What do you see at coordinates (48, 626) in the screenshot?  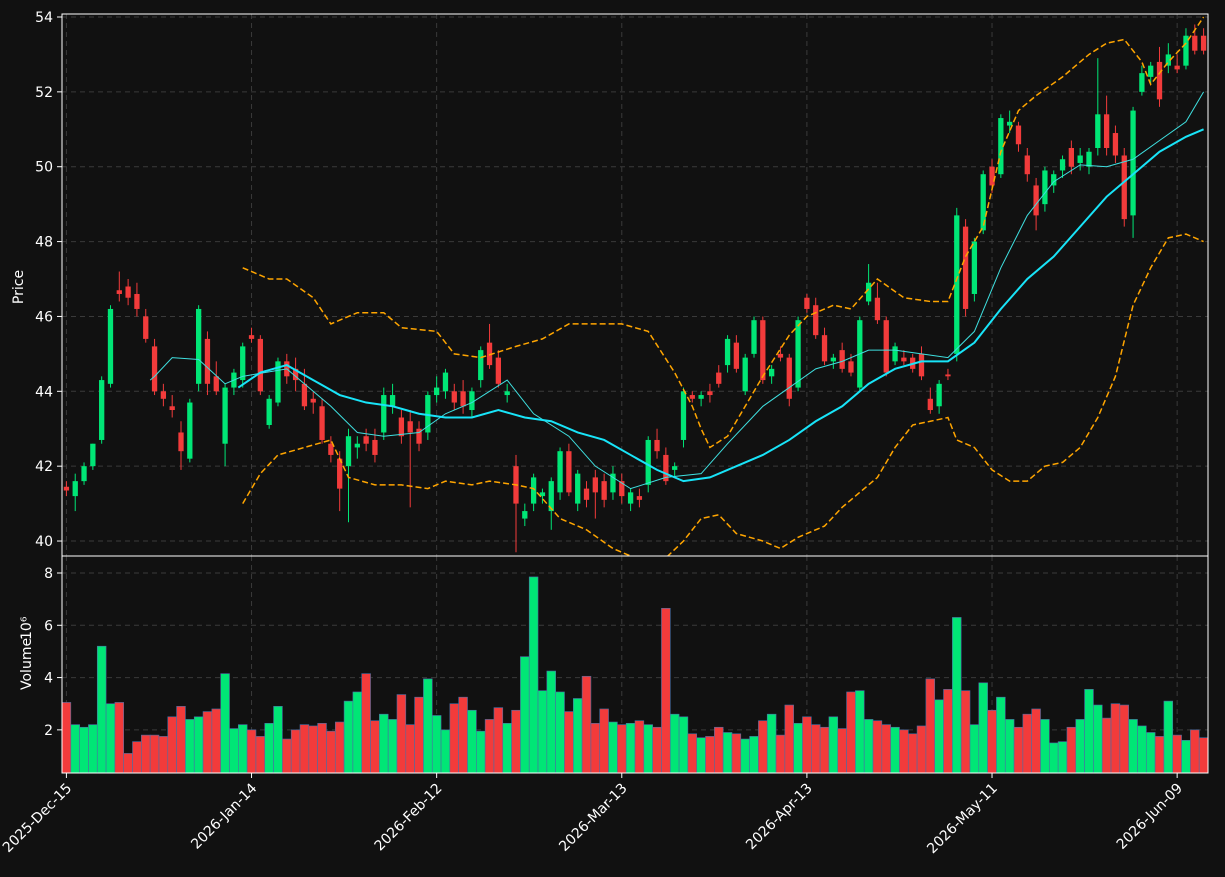 I see `y2-tick-label: 6` at bounding box center [48, 626].